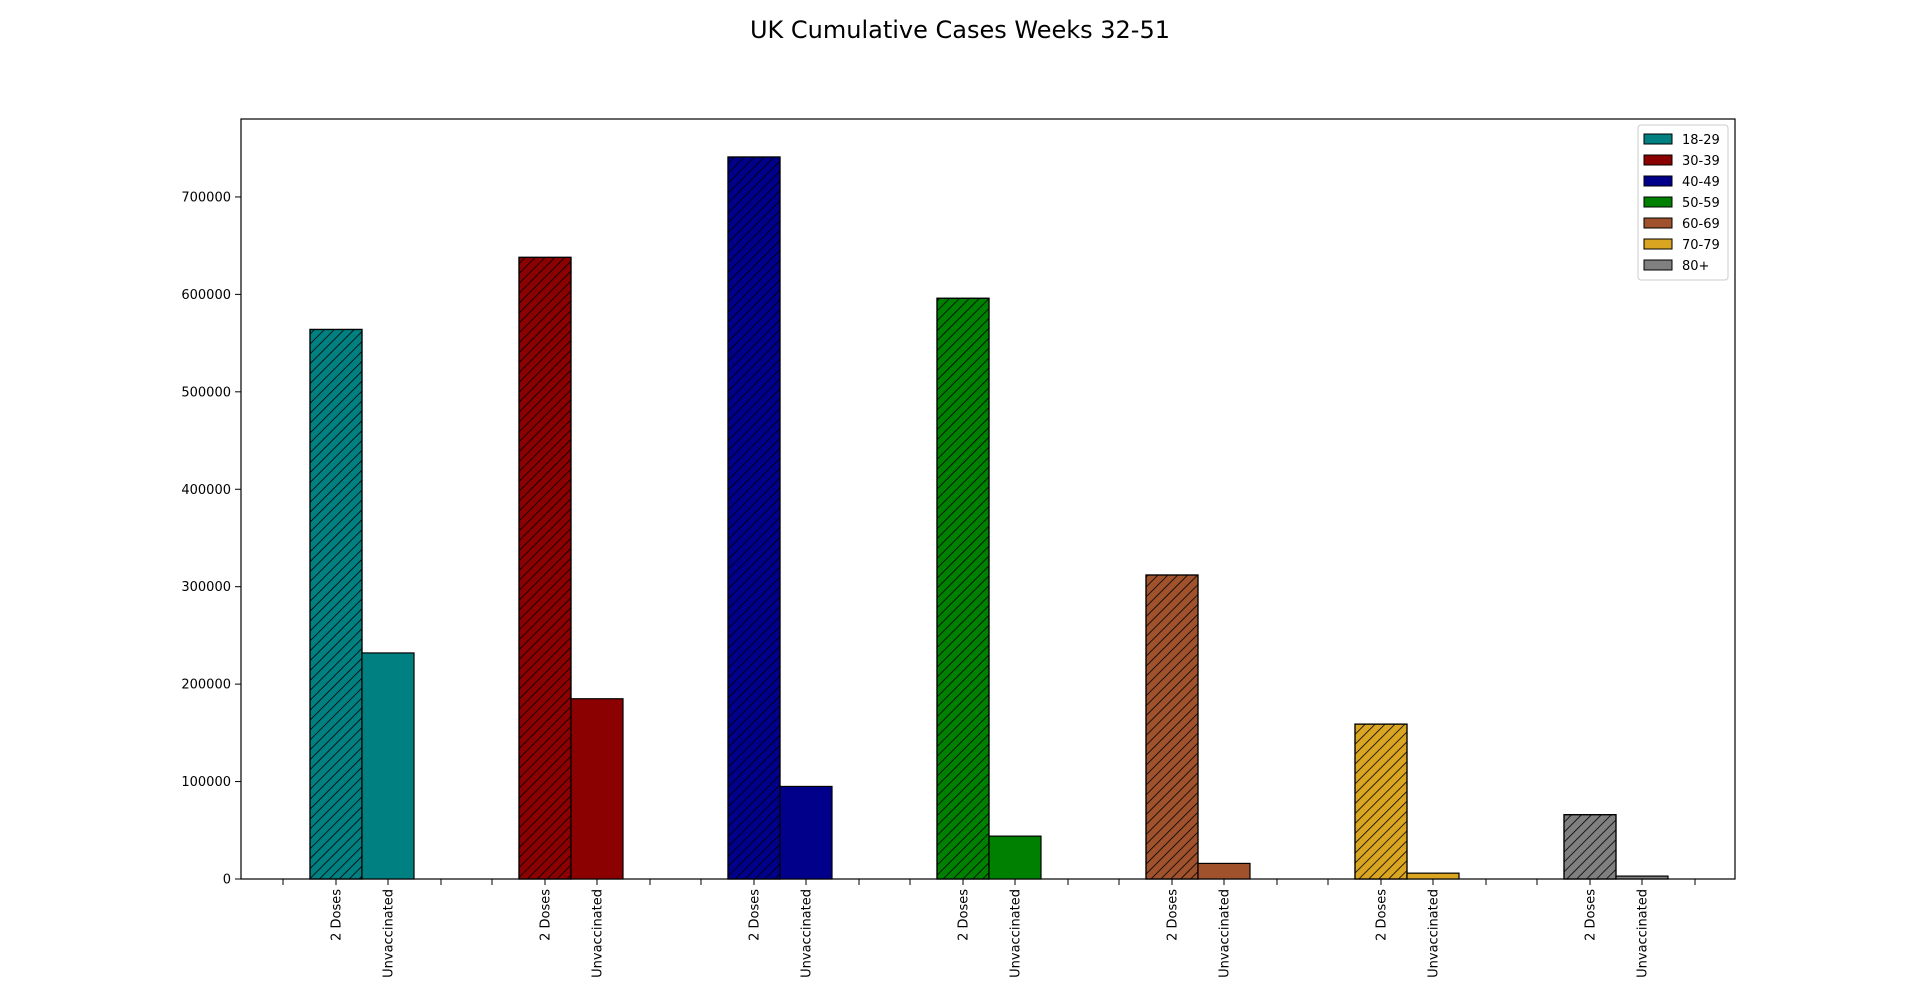 Image resolution: width=1920 pixels, height=983 pixels. What do you see at coordinates (388, 766) in the screenshot?
I see `bar-18-29-unvaccinated` at bounding box center [388, 766].